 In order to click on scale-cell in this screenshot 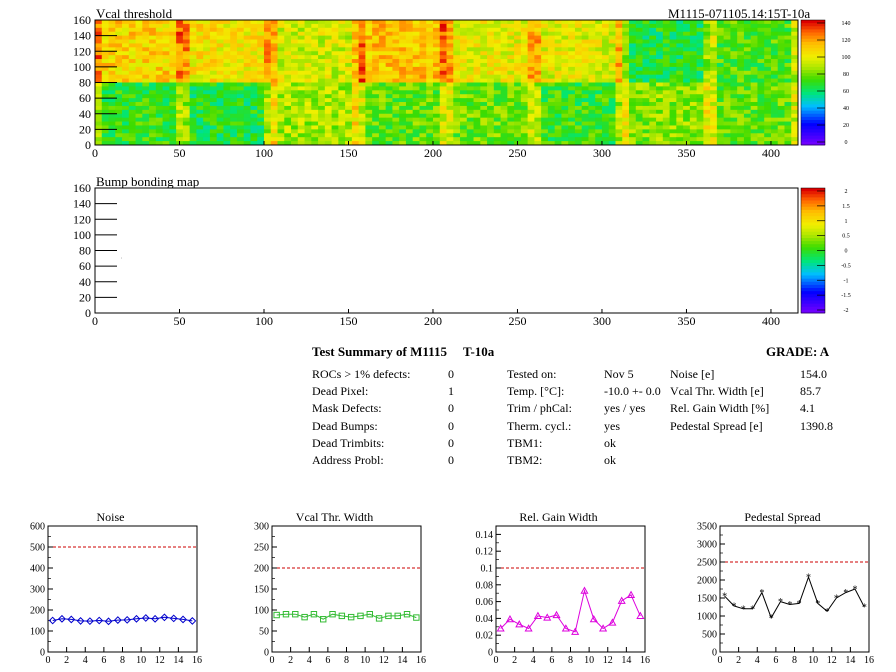, I will do `click(813, 261)`.